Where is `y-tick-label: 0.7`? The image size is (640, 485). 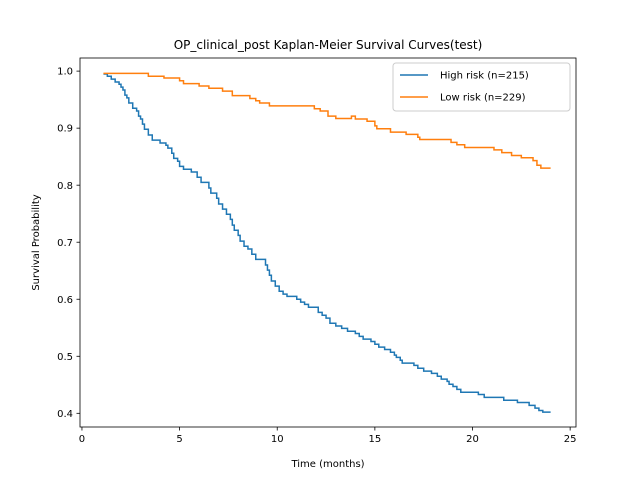
y-tick-label: 0.7 is located at coordinates (65, 243).